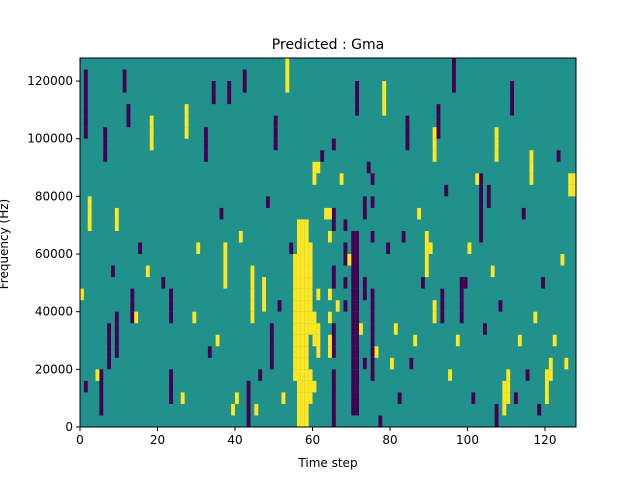  Describe the element at coordinates (545, 440) in the screenshot. I see `x-tick-label: 120` at that location.